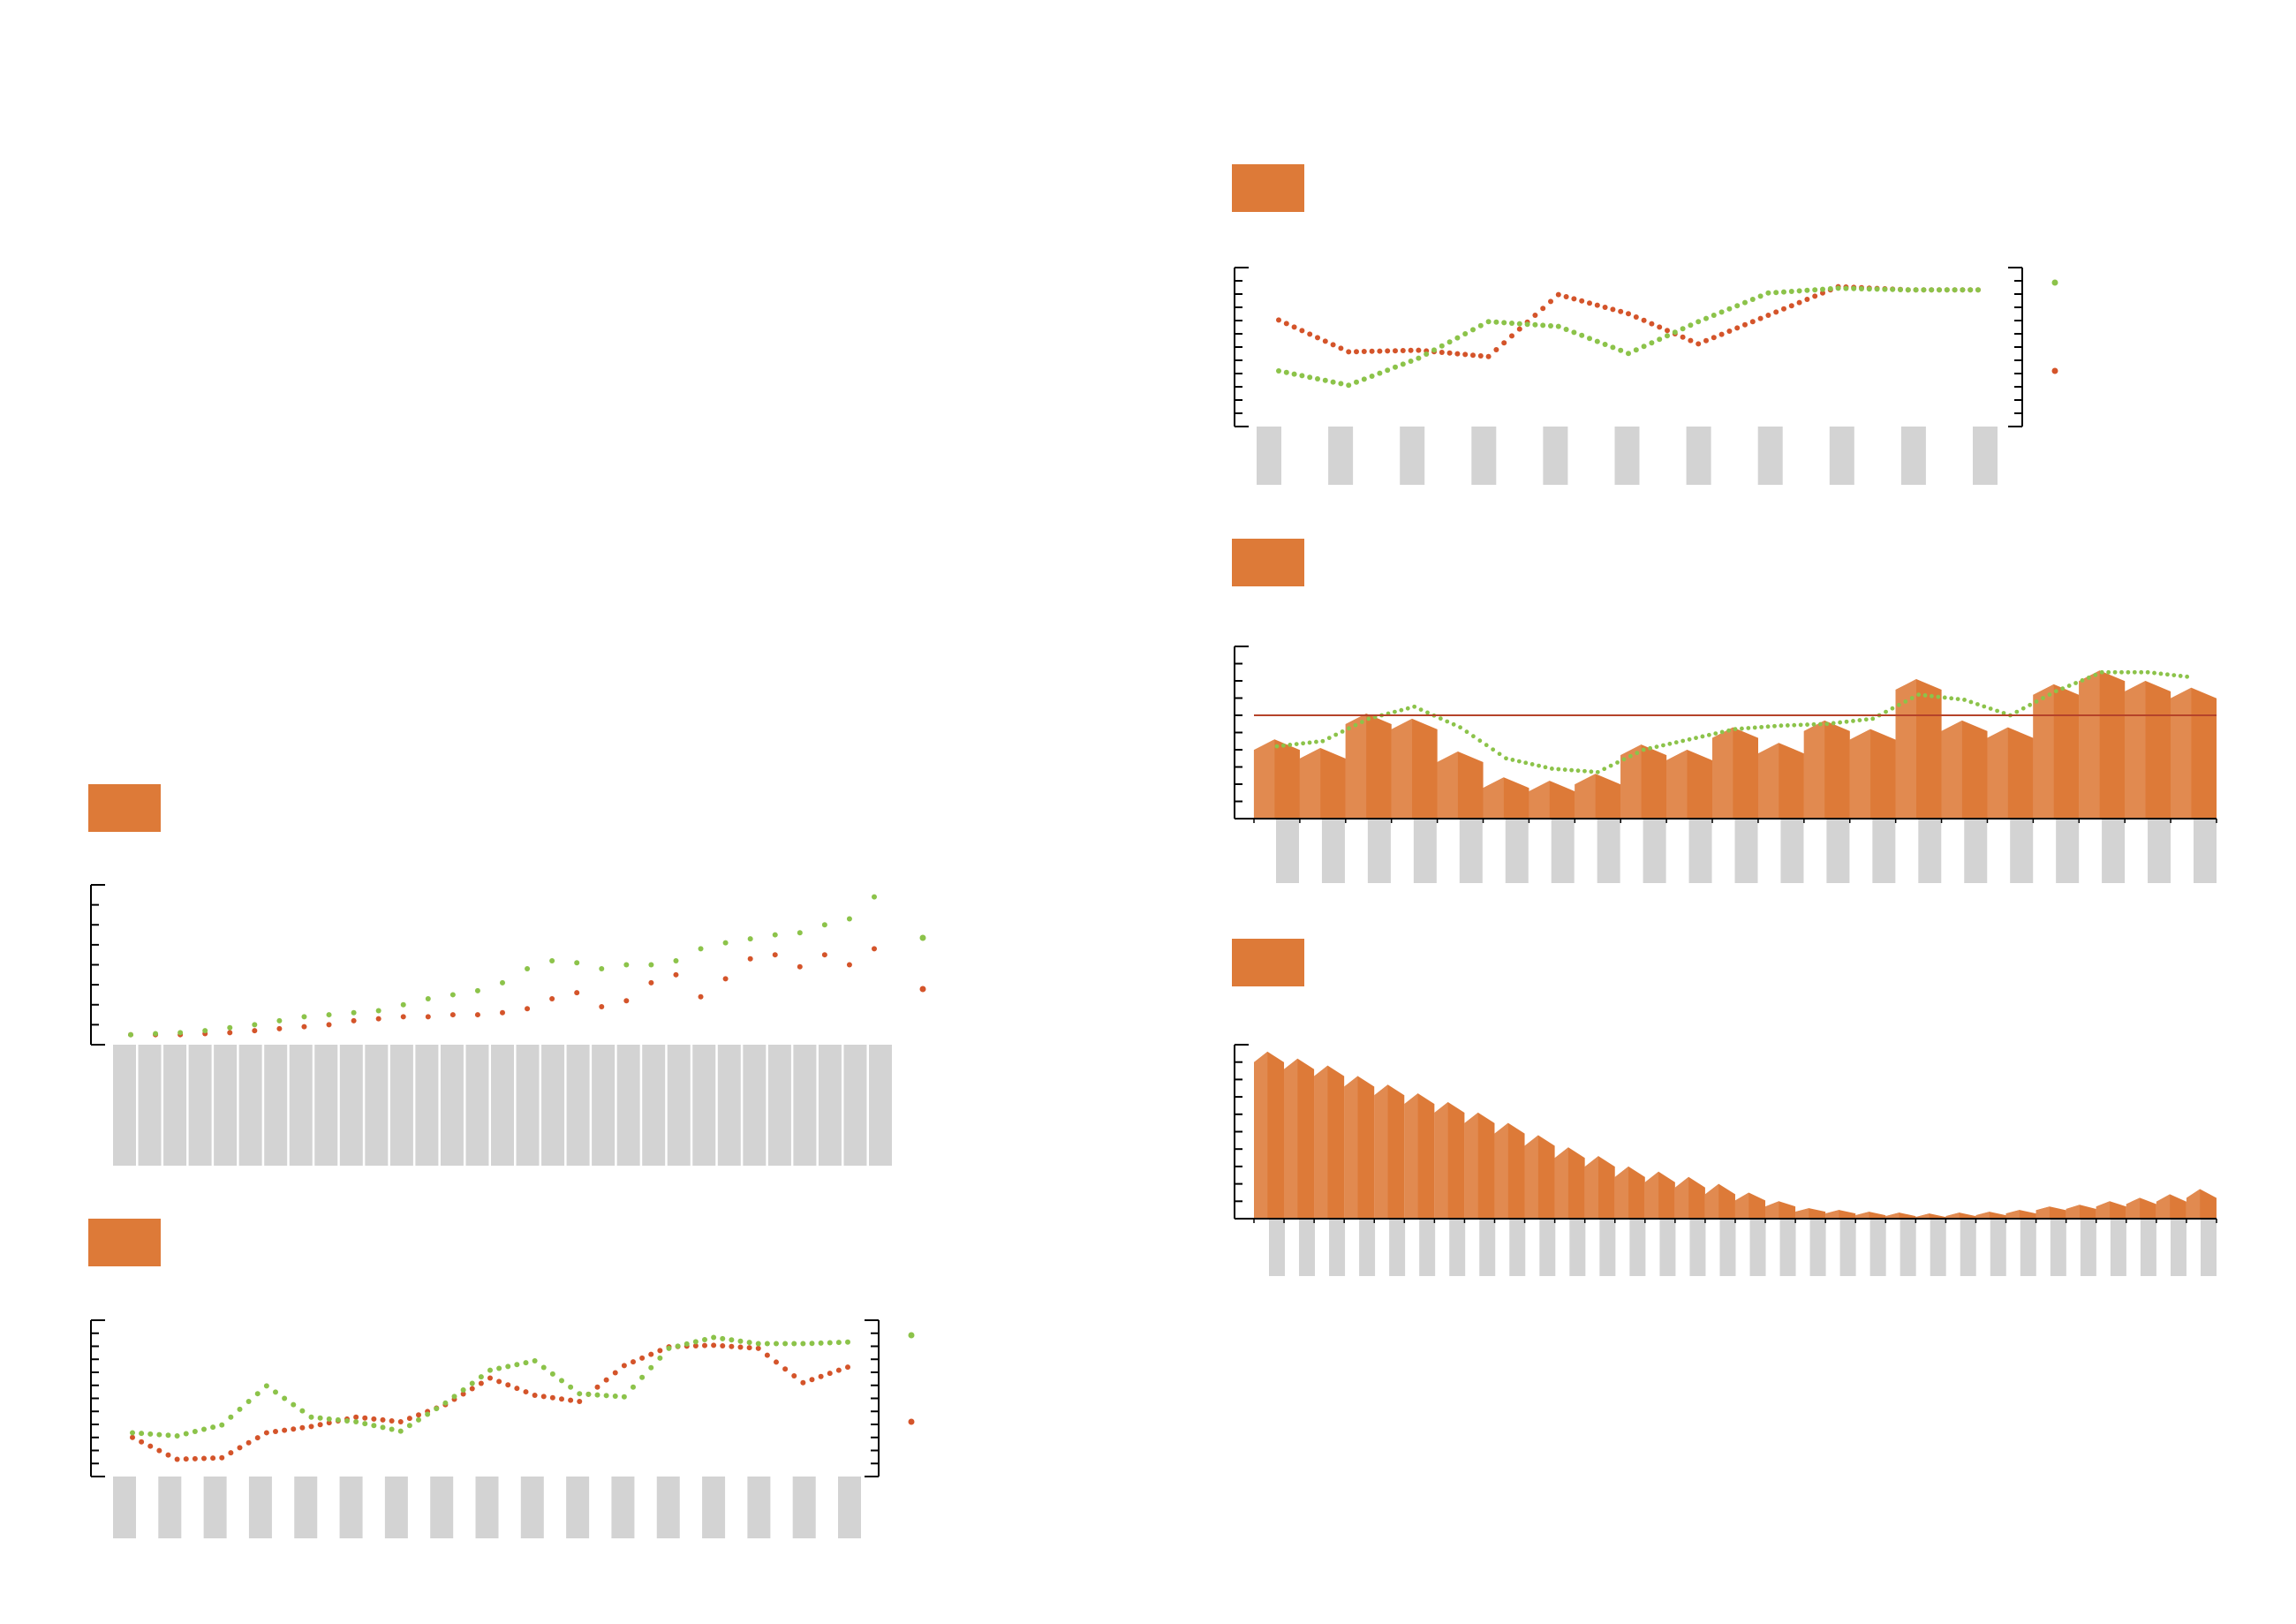  What do you see at coordinates (1441, 1160) in the screenshot?
I see `panel-e-bar-7-face` at bounding box center [1441, 1160].